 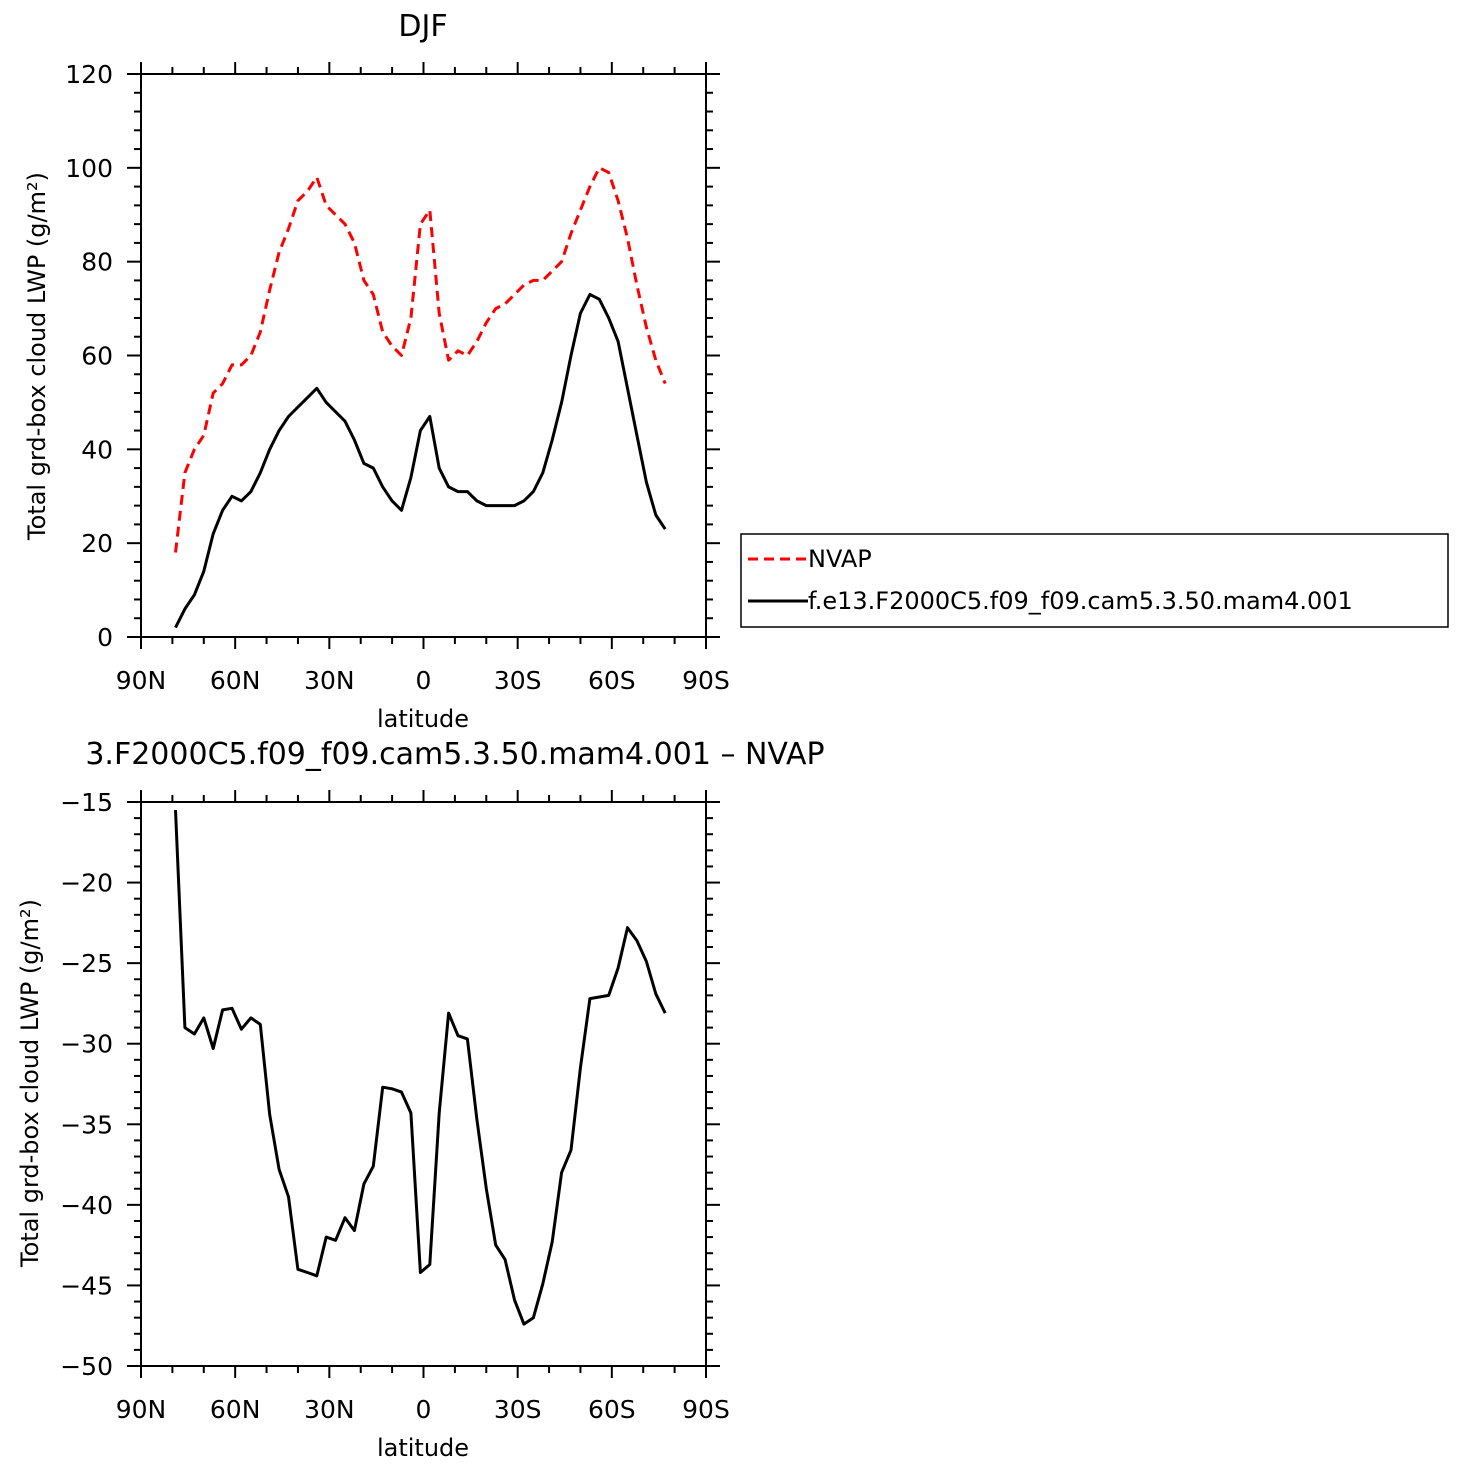 What do you see at coordinates (86, 1285) in the screenshot?
I see `y-tick-label: −45` at bounding box center [86, 1285].